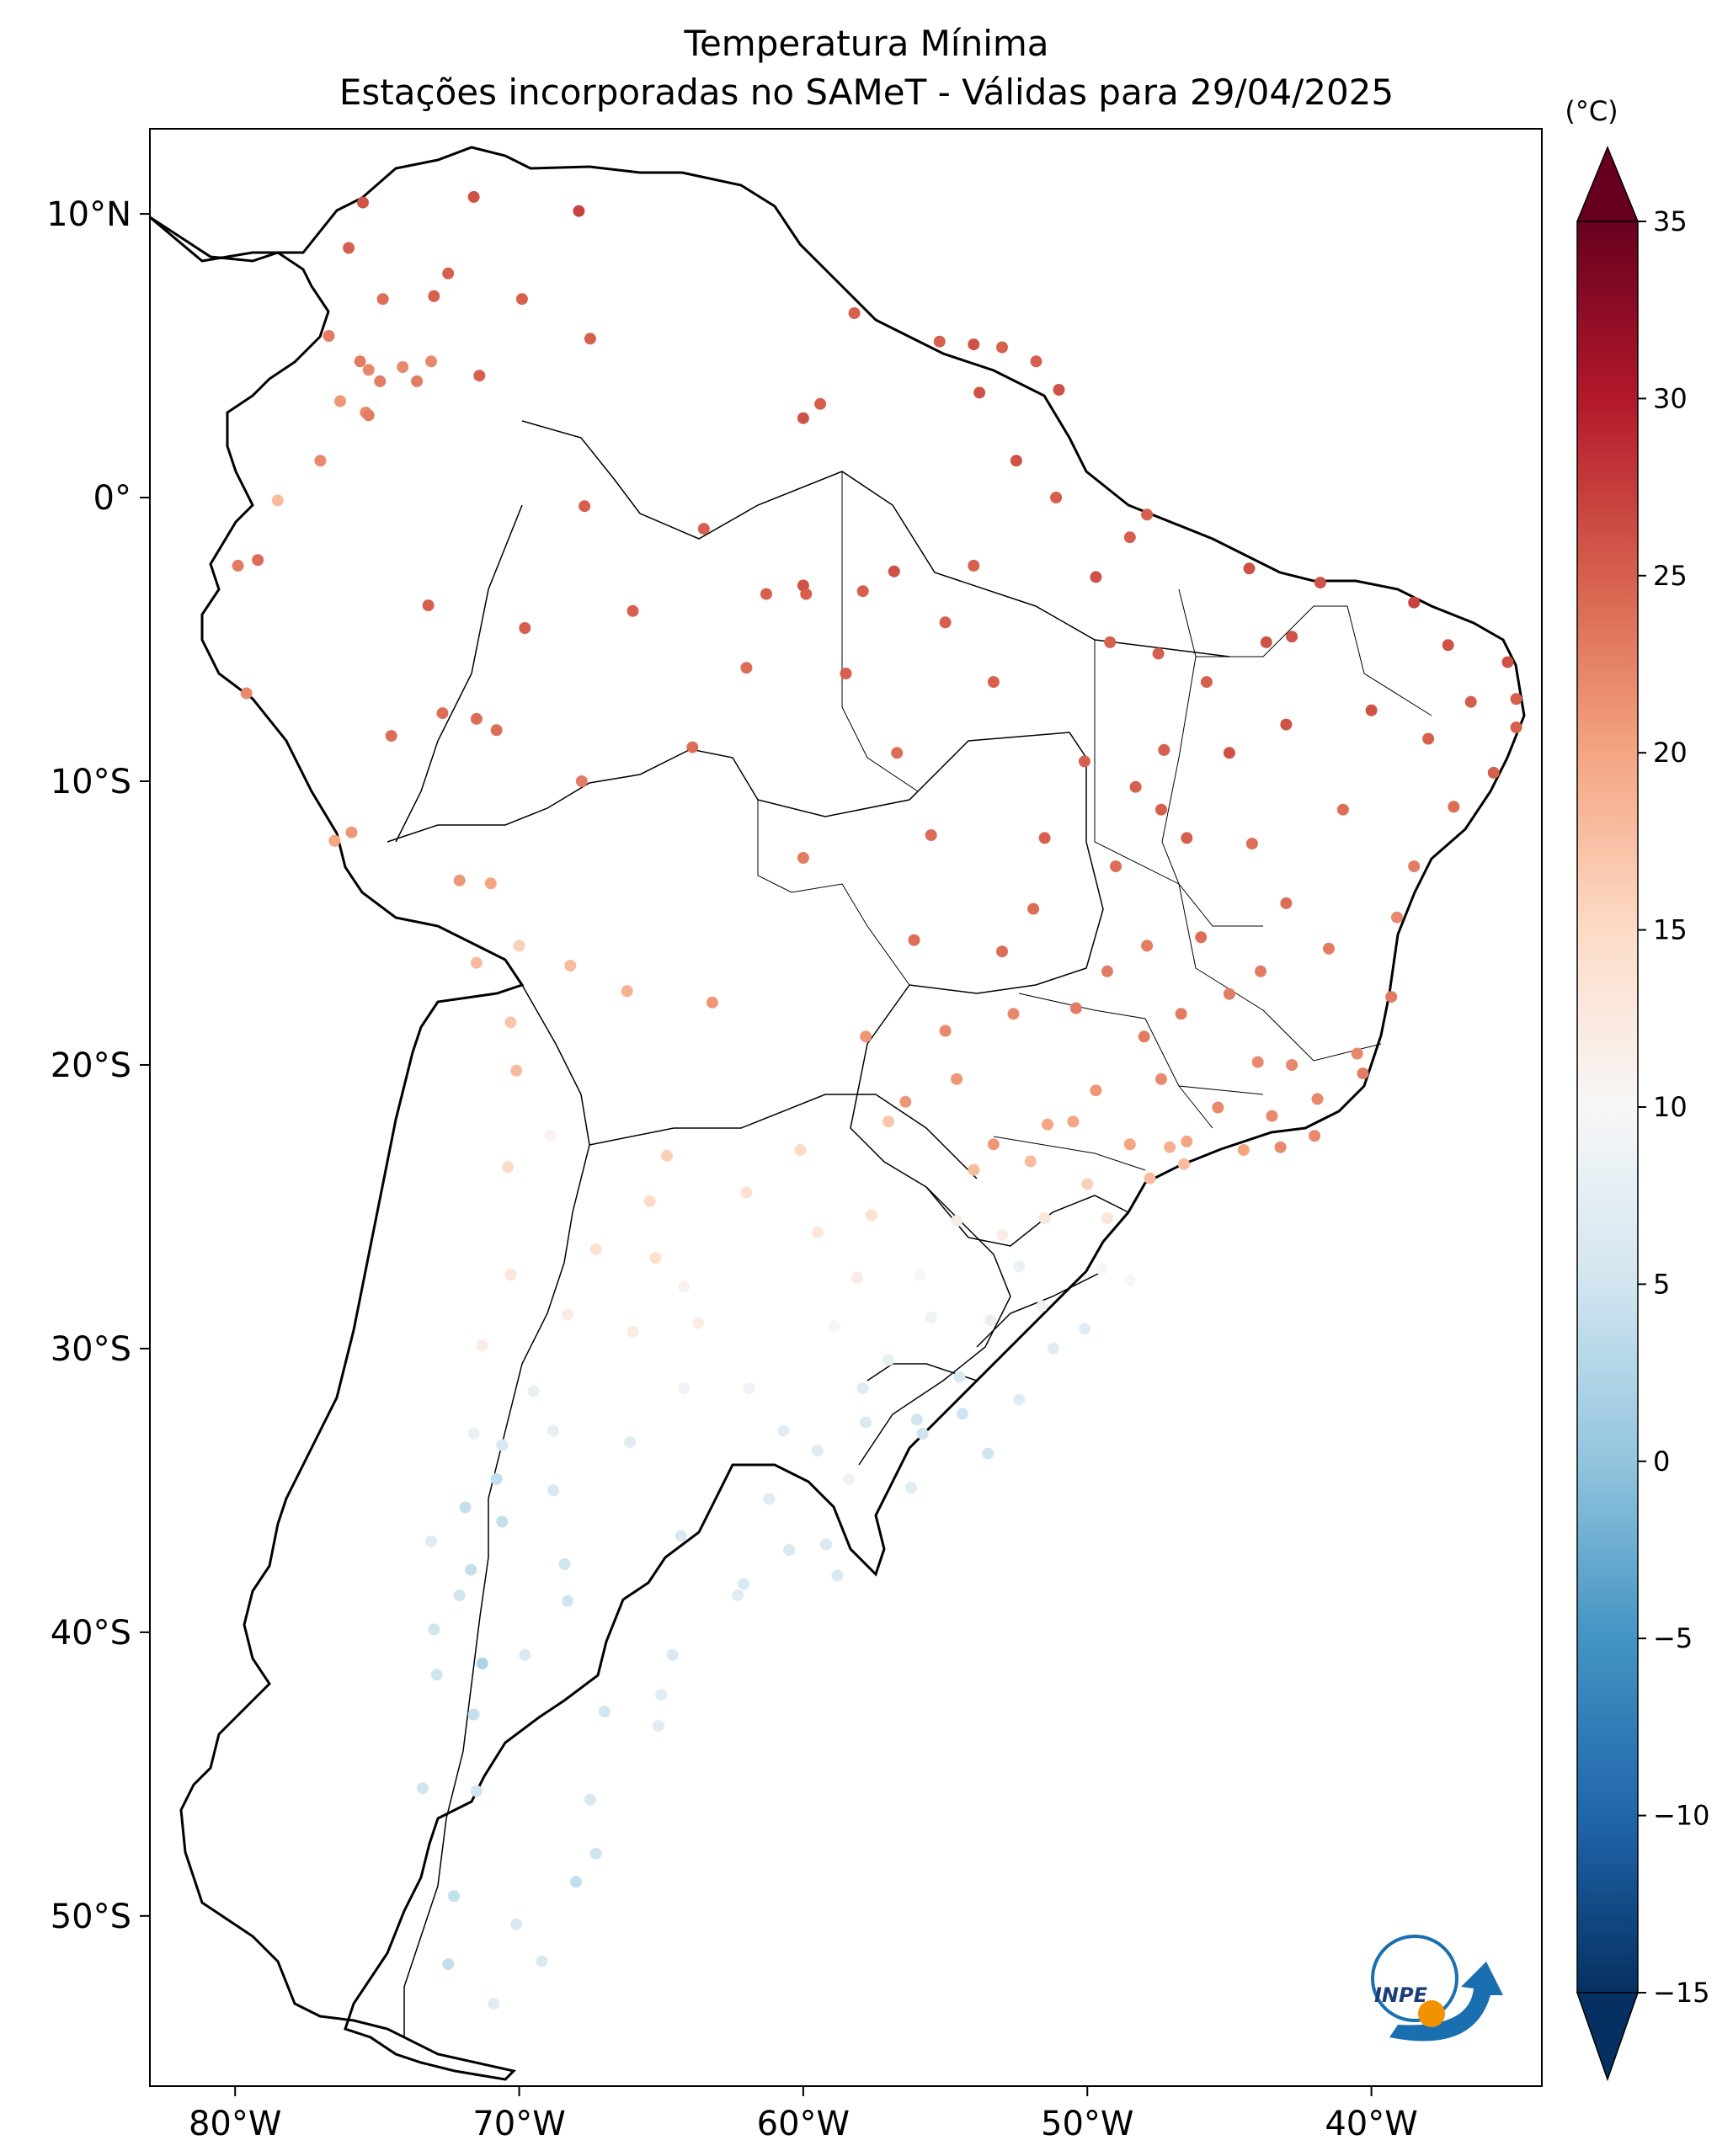 This screenshot has height=2156, width=1733. What do you see at coordinates (1670, 576) in the screenshot?
I see `colorbar-tick-label: 25` at bounding box center [1670, 576].